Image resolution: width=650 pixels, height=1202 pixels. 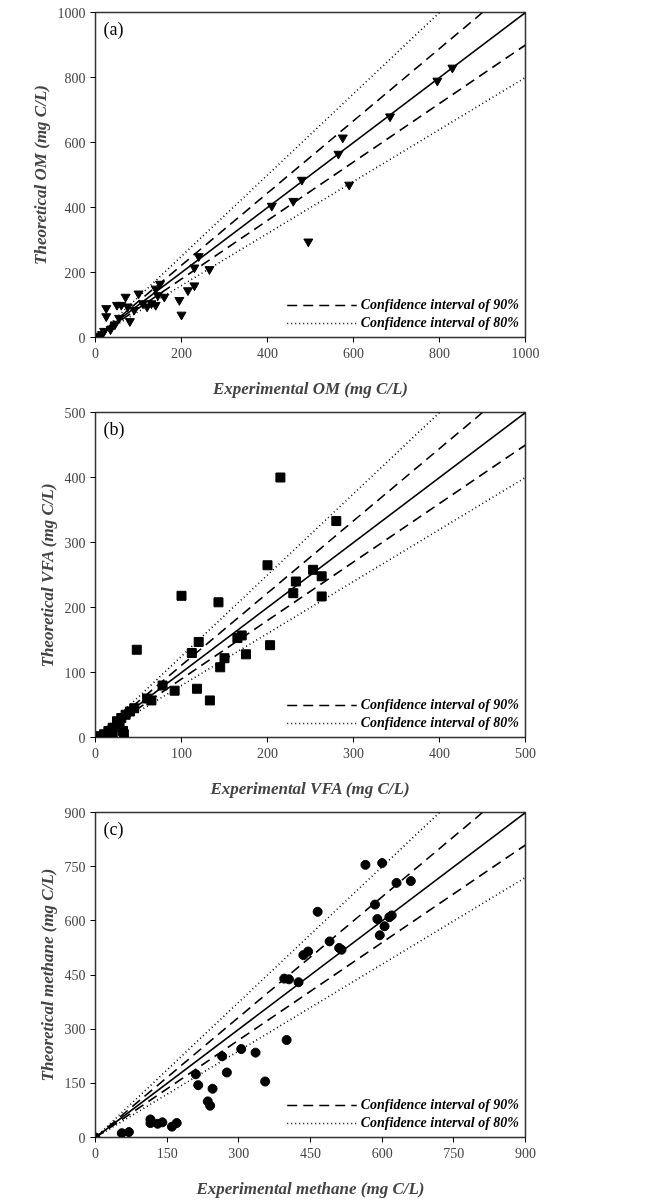 I want to click on annotation: (b), so click(x=114, y=429).